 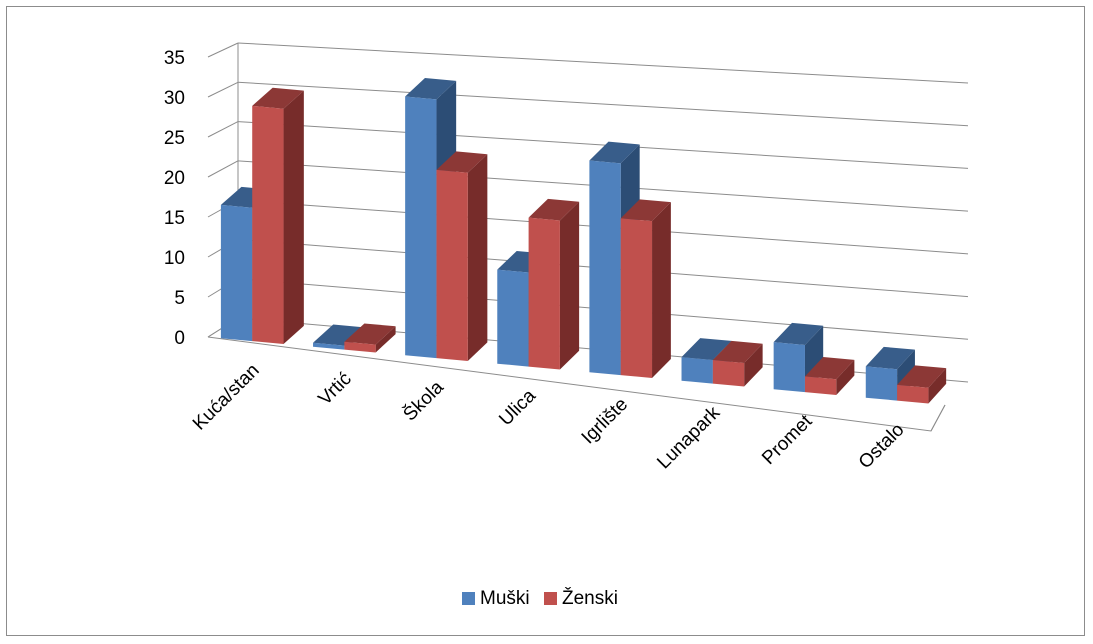 I want to click on bar-muški-0, so click(x=236, y=273).